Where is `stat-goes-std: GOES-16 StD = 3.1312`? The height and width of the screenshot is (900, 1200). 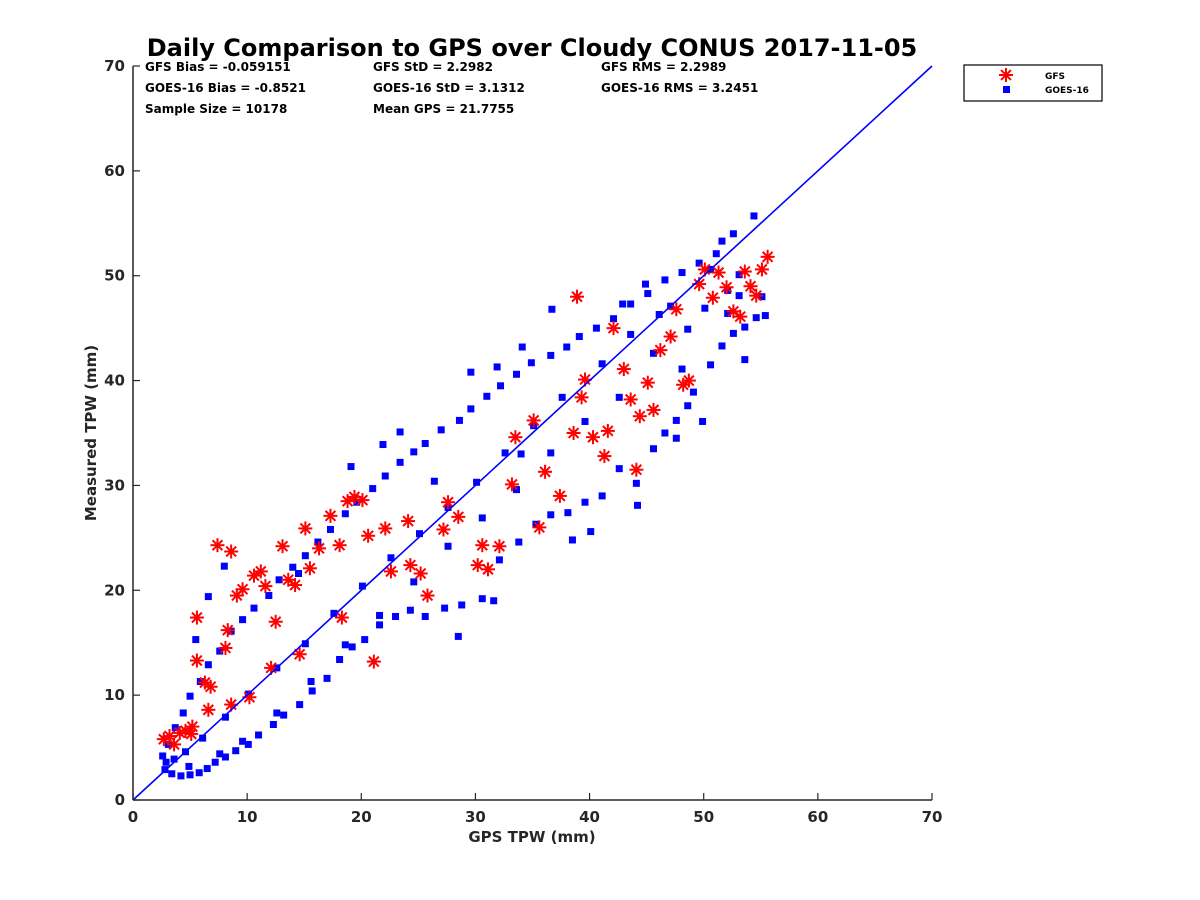
stat-goes-std: GOES-16 StD = 3.1312 is located at coordinates (449, 88).